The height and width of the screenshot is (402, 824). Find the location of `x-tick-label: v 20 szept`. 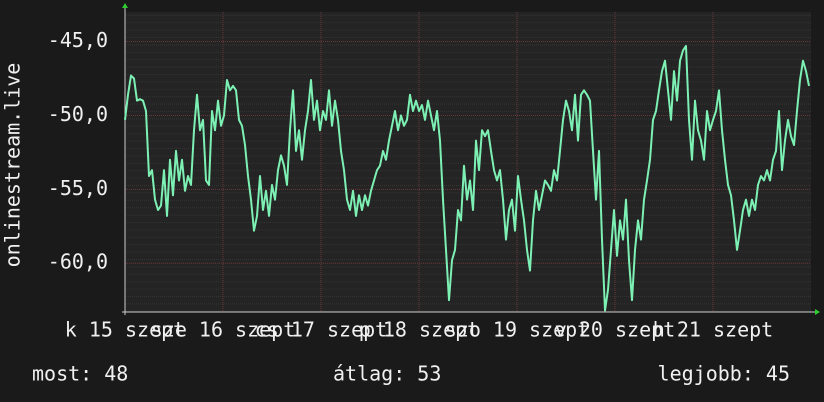

x-tick-label: v 20 szept is located at coordinates (615, 330).